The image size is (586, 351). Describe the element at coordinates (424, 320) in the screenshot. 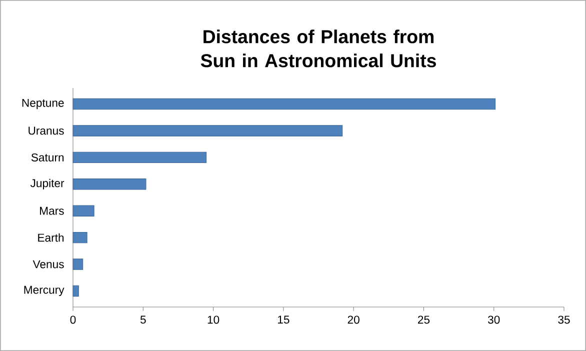

I see `x-tick-label: 25` at that location.